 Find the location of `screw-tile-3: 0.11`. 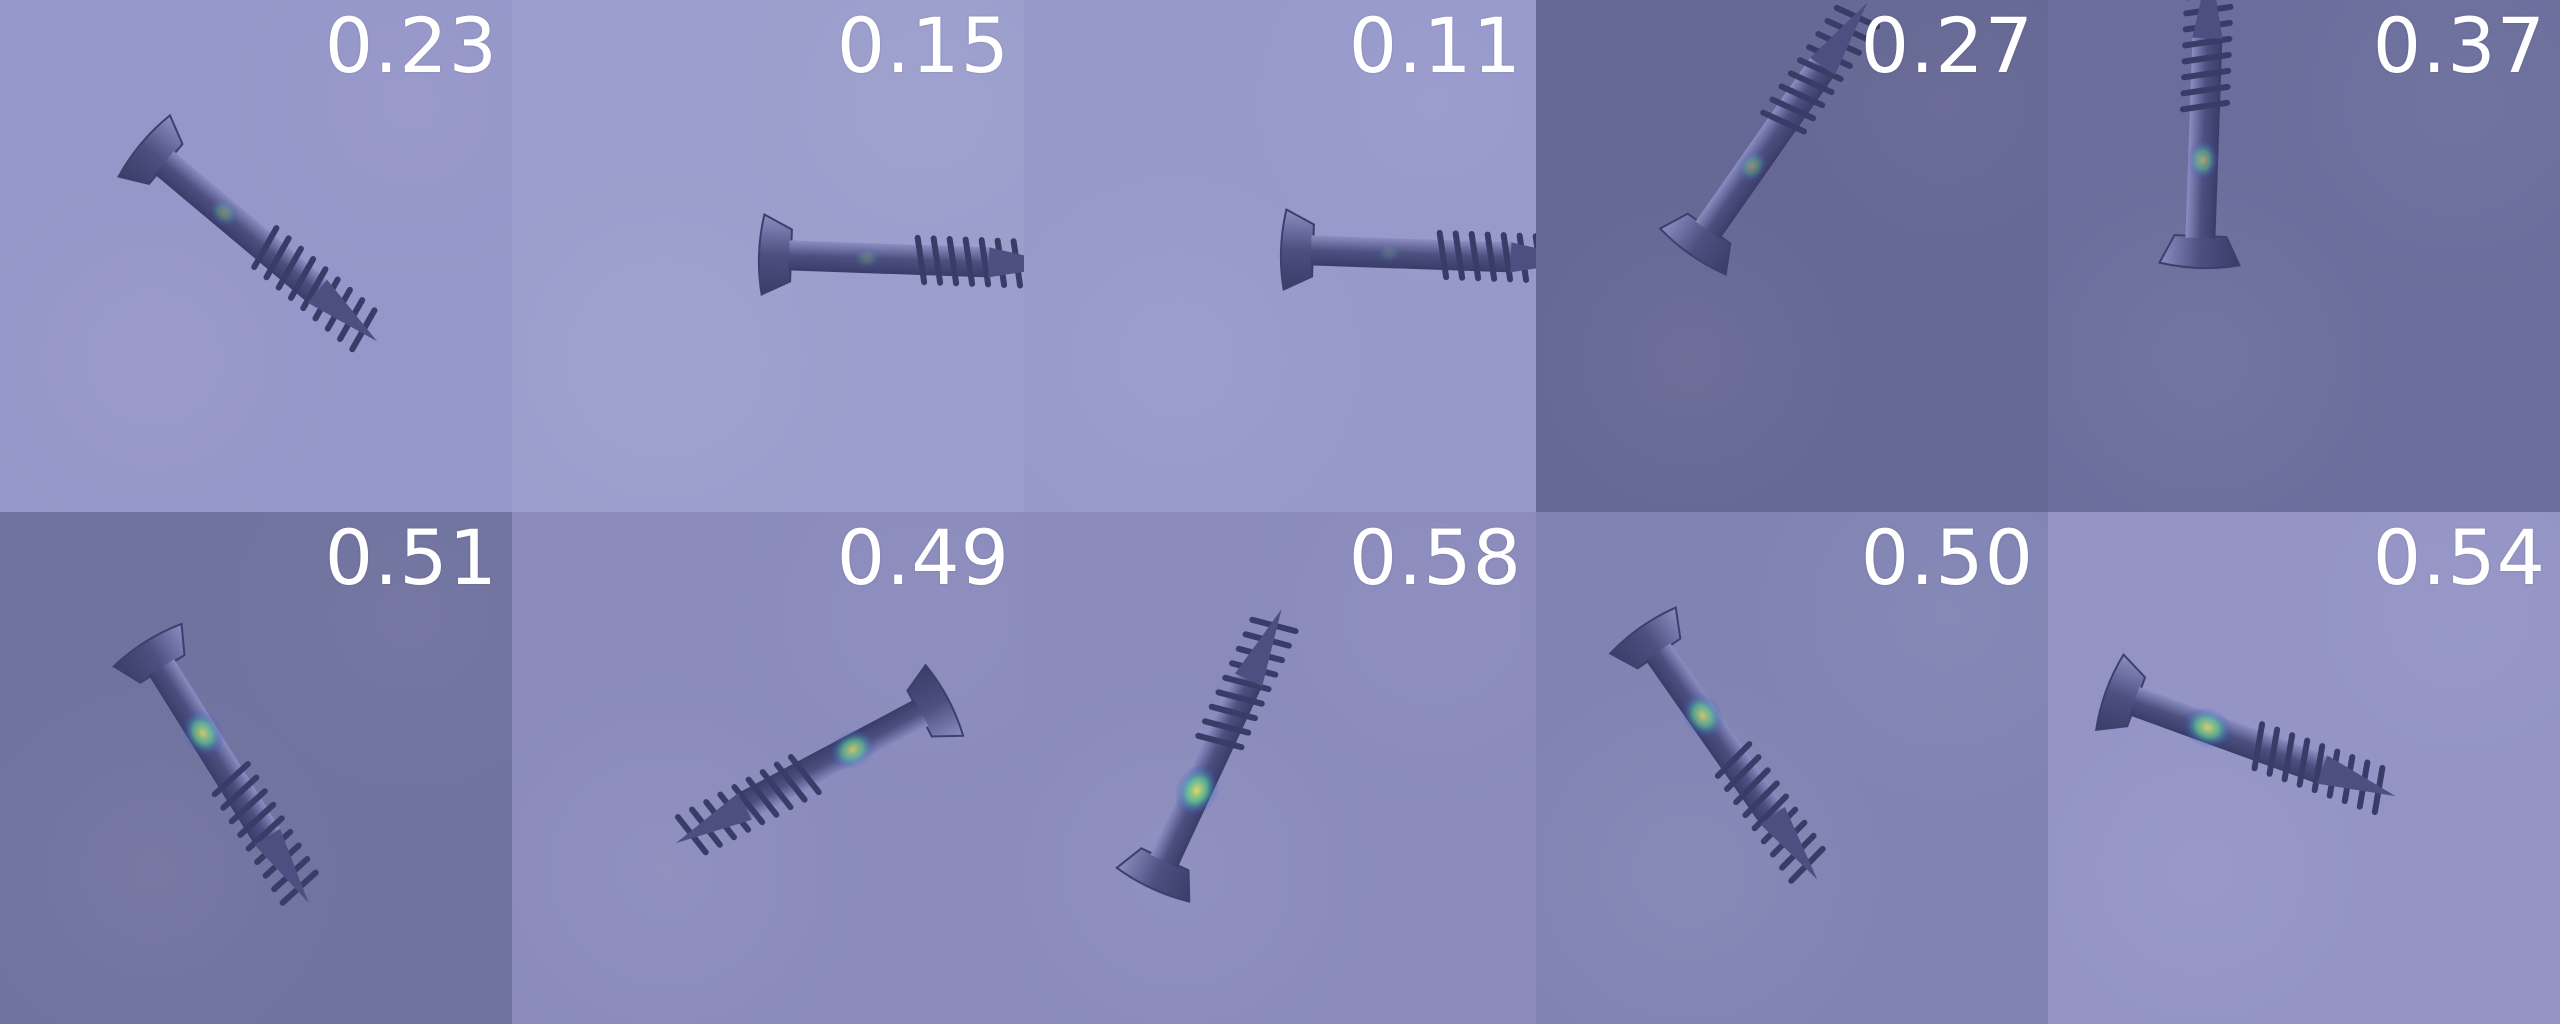

screw-tile-3: 0.11 is located at coordinates (1280, 256).